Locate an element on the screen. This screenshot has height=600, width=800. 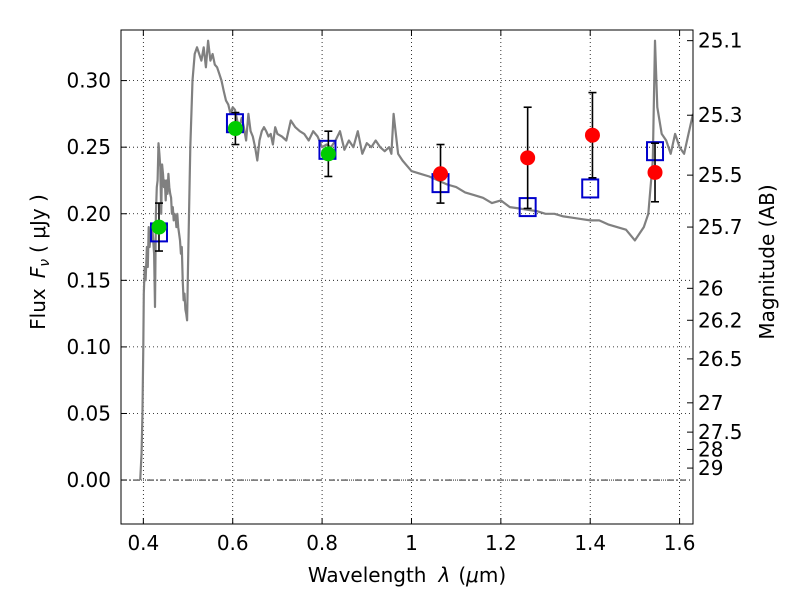
mag-tick-label: 29 is located at coordinates (710, 468).